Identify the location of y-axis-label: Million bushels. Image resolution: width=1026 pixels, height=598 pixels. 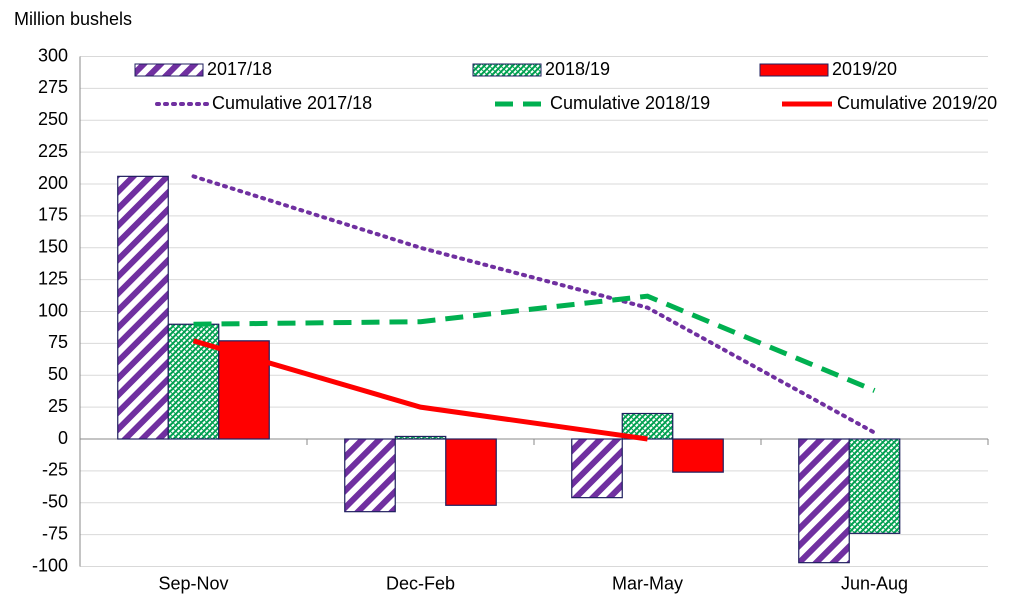
(73, 19).